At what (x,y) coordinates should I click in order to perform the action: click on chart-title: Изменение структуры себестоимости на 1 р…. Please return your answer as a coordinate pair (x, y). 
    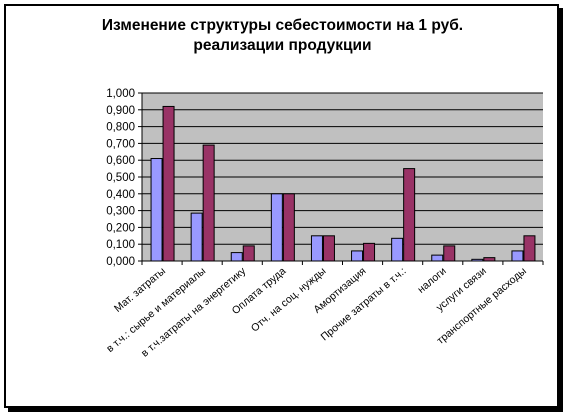
    Looking at the image, I should click on (282, 35).